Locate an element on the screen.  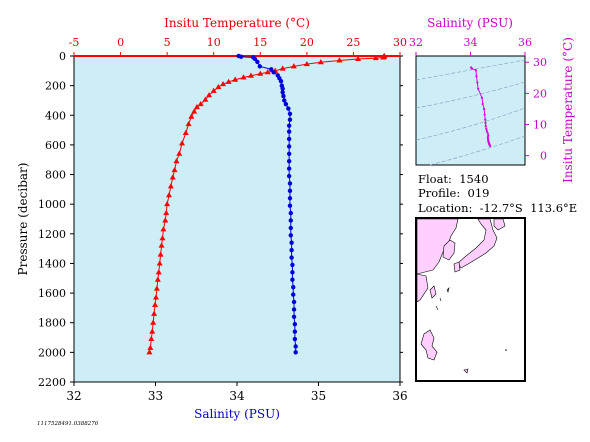
temperature-tick-label: 10 is located at coordinates (214, 42).